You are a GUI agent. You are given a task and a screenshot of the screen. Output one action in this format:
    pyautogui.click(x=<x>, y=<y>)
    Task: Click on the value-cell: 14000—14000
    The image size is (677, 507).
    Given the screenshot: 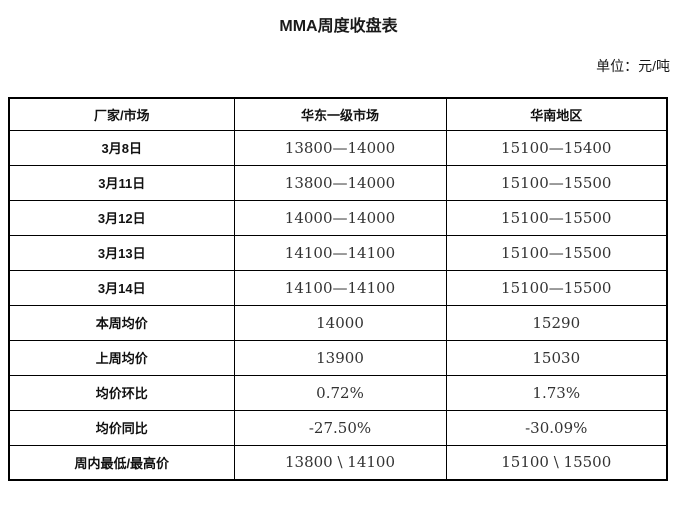 What is the action you would take?
    pyautogui.click(x=340, y=217)
    